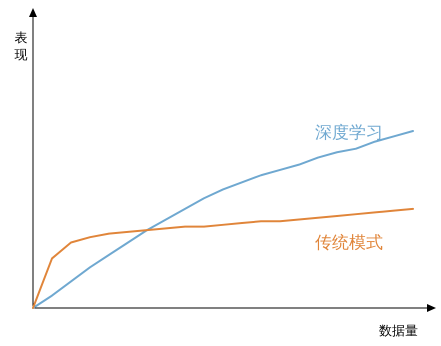 This screenshot has height=346, width=441. I want to click on series-label: 深度学习, so click(349, 133).